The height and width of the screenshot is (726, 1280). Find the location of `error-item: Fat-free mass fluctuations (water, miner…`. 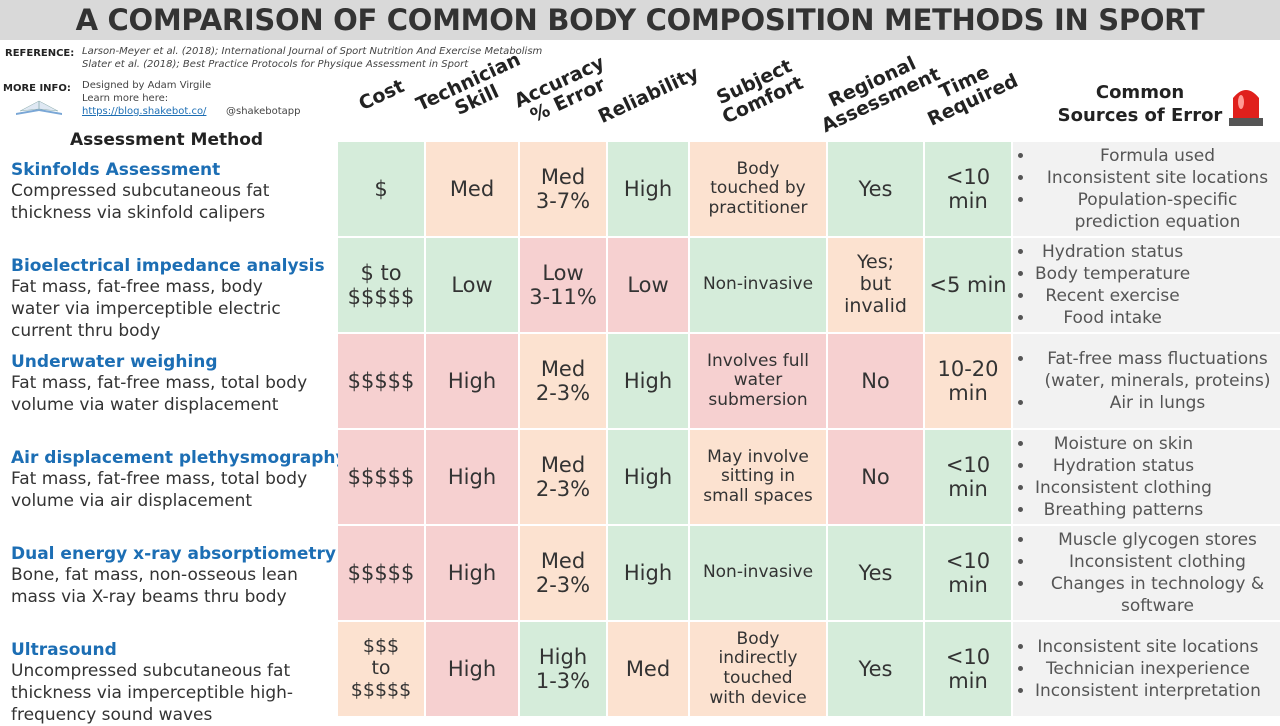

error-item: Fat-free mass fluctuations (water, miner… is located at coordinates (1157, 370).